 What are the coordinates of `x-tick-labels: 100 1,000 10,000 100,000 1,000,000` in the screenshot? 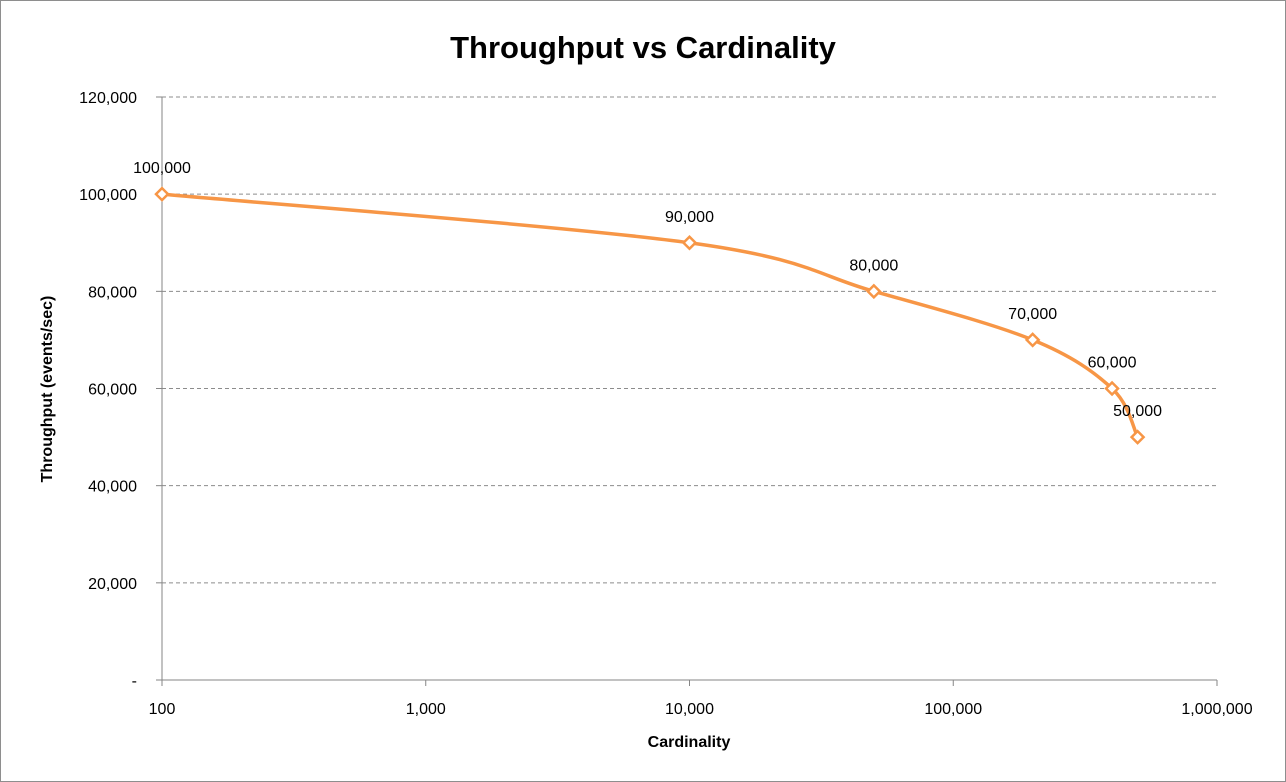 It's located at (701, 709).